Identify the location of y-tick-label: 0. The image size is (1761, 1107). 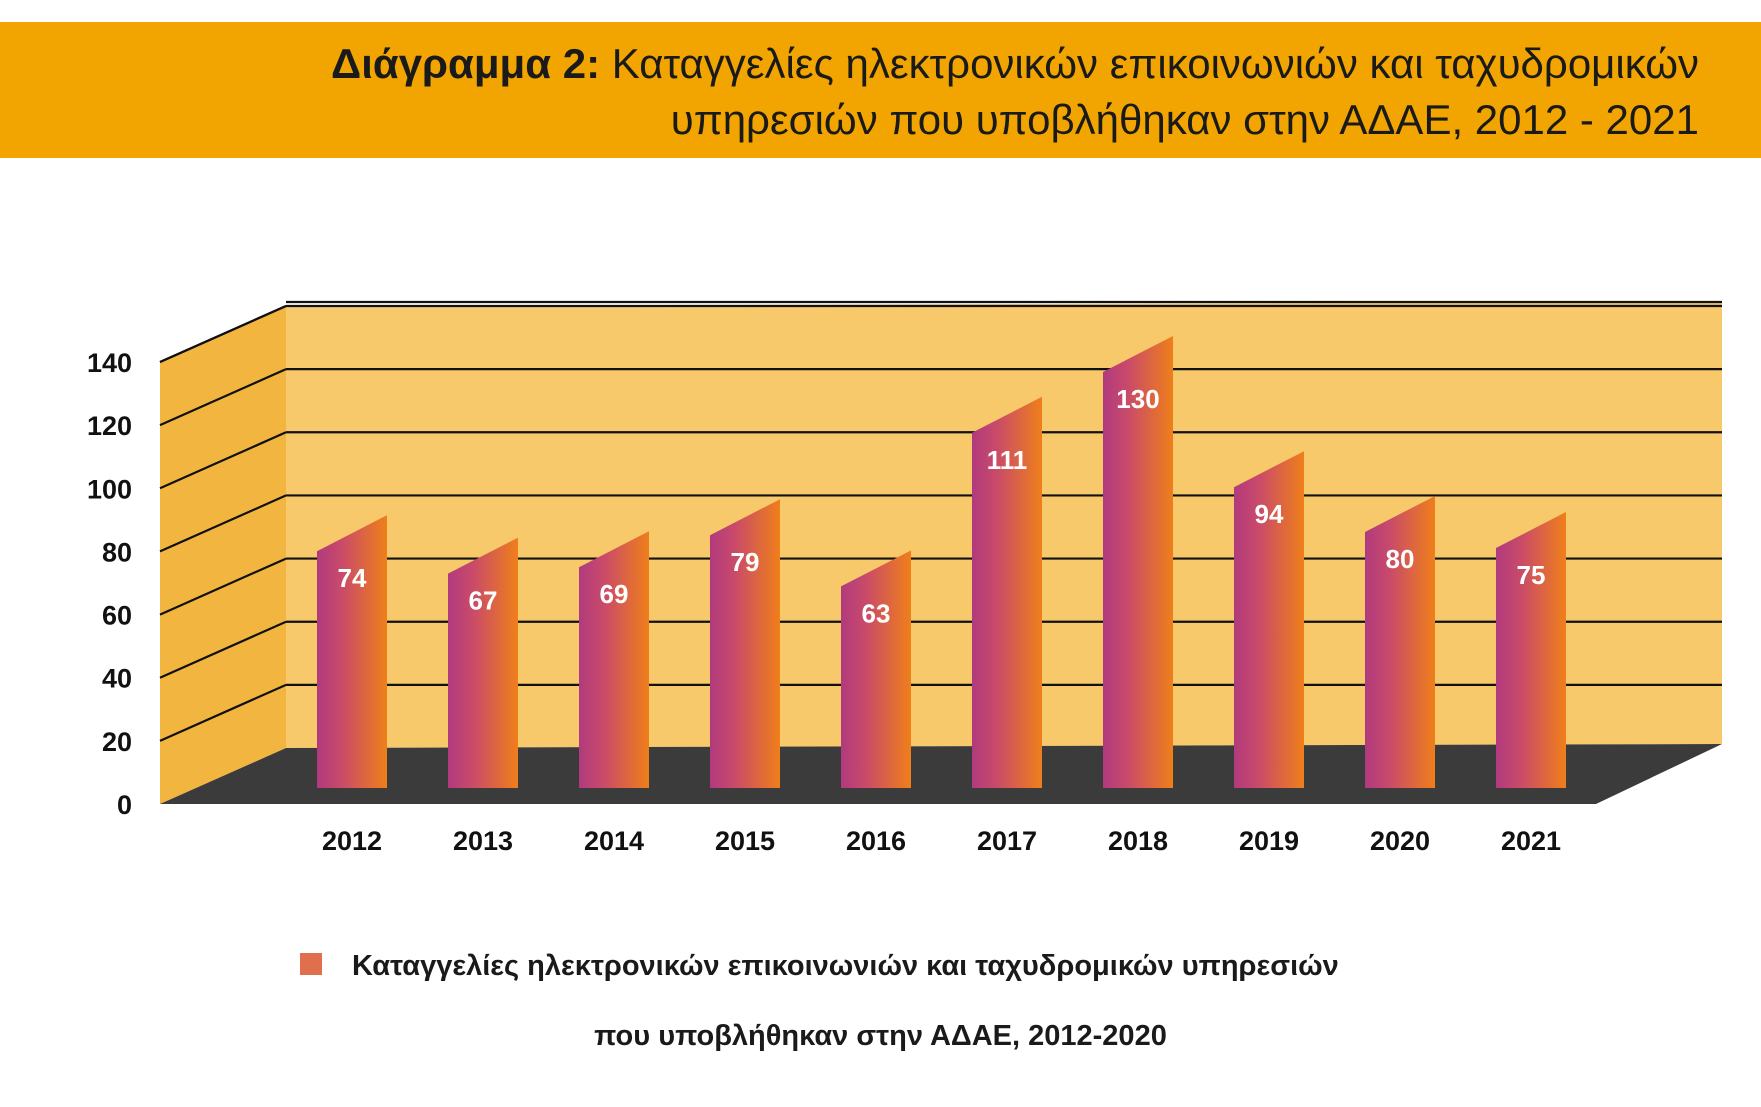
(124, 805).